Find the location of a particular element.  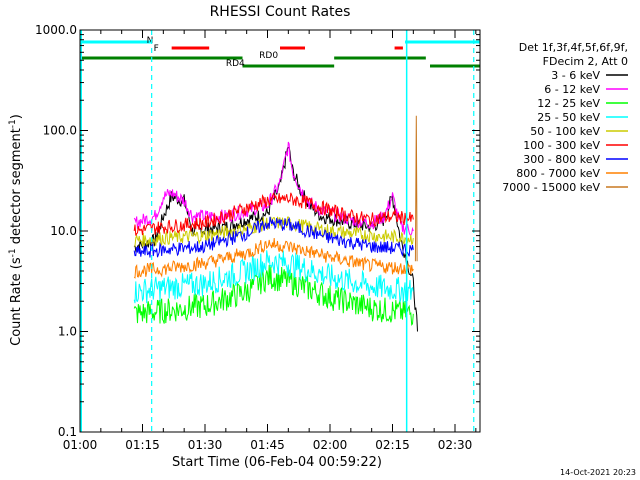

y-tick-label: 1.0 is located at coordinates (67, 332).